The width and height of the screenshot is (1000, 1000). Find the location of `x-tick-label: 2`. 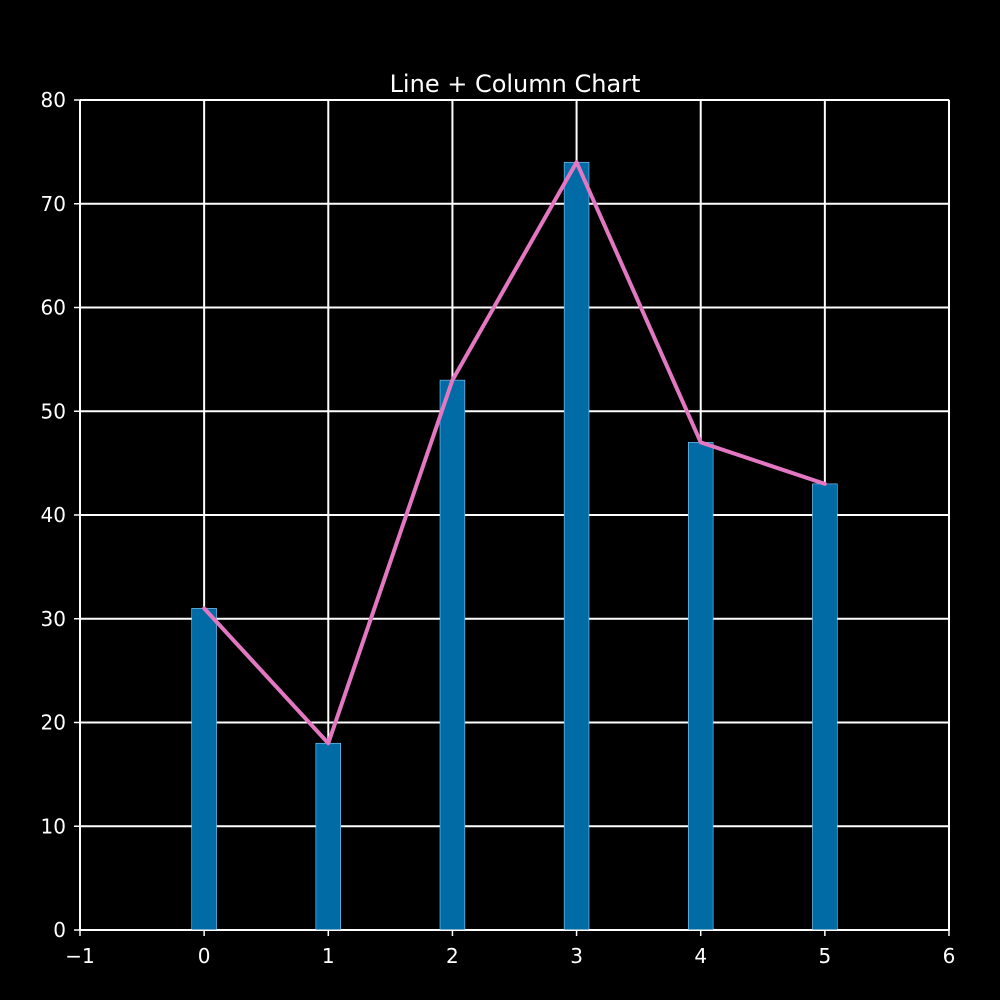

x-tick-label: 2 is located at coordinates (452, 956).